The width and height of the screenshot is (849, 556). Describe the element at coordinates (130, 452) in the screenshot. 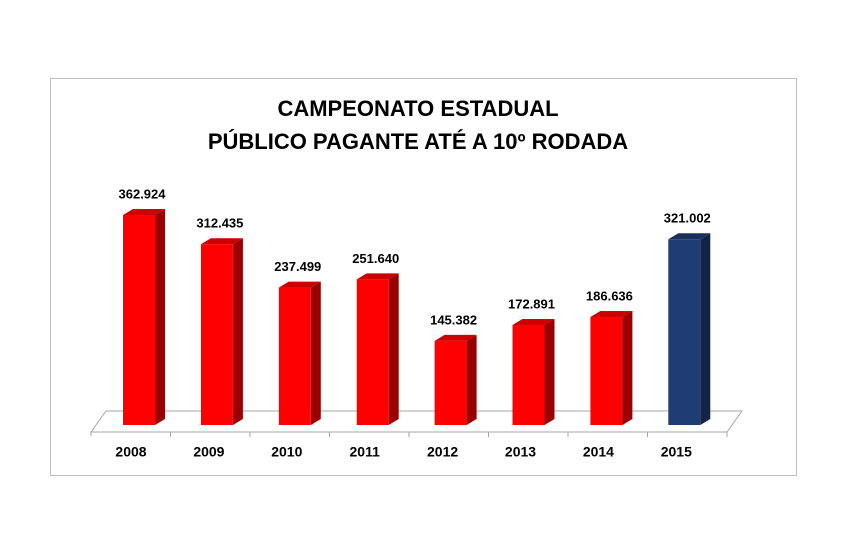

I see `x-tick-label: 2008` at that location.